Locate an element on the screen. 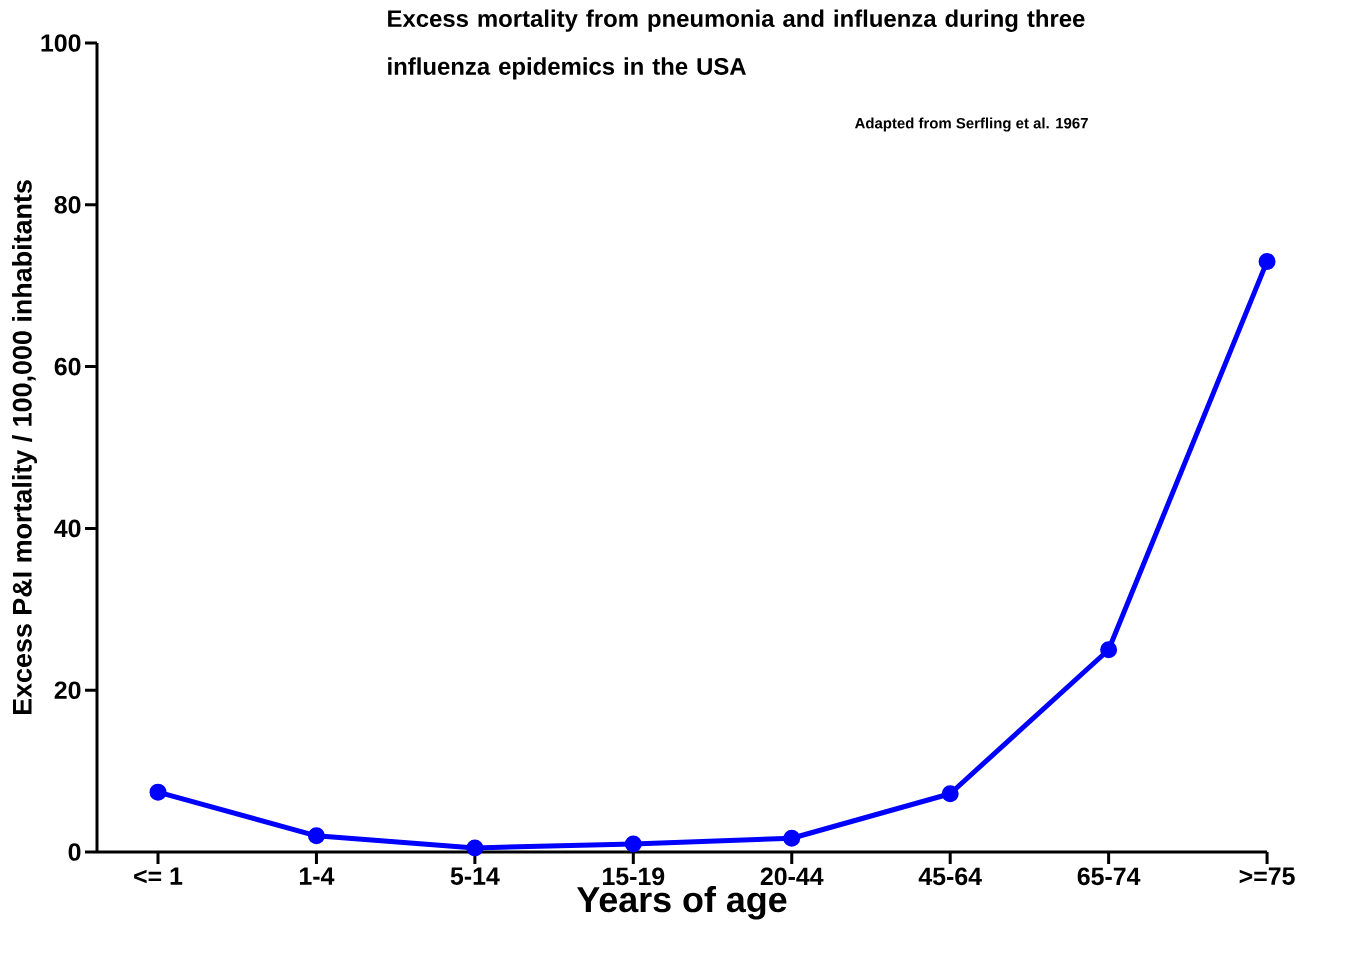 Image resolution: width=1368 pixels, height=974 pixels. y-tick-label: 80 is located at coordinates (67, 204).